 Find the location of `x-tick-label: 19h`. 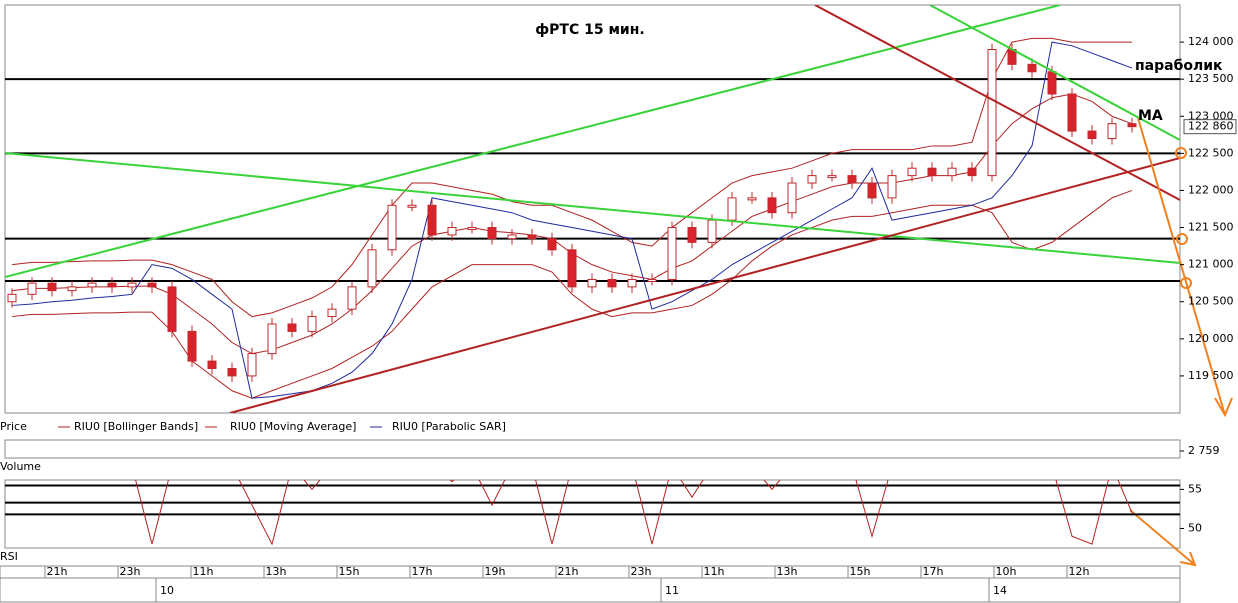

x-tick-label: 19h is located at coordinates (495, 571).